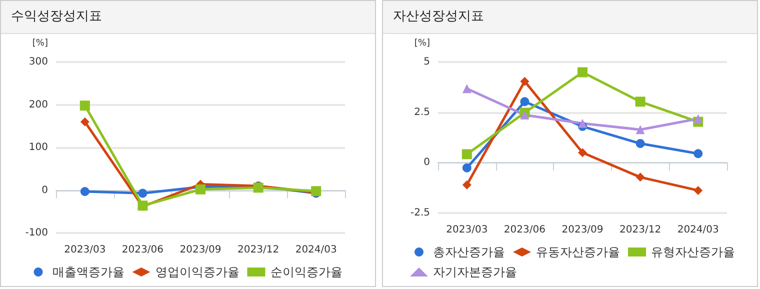 The image size is (760, 289). What do you see at coordinates (188, 17) in the screenshot?
I see `chart-title: 수익성장성지표` at bounding box center [188, 17].